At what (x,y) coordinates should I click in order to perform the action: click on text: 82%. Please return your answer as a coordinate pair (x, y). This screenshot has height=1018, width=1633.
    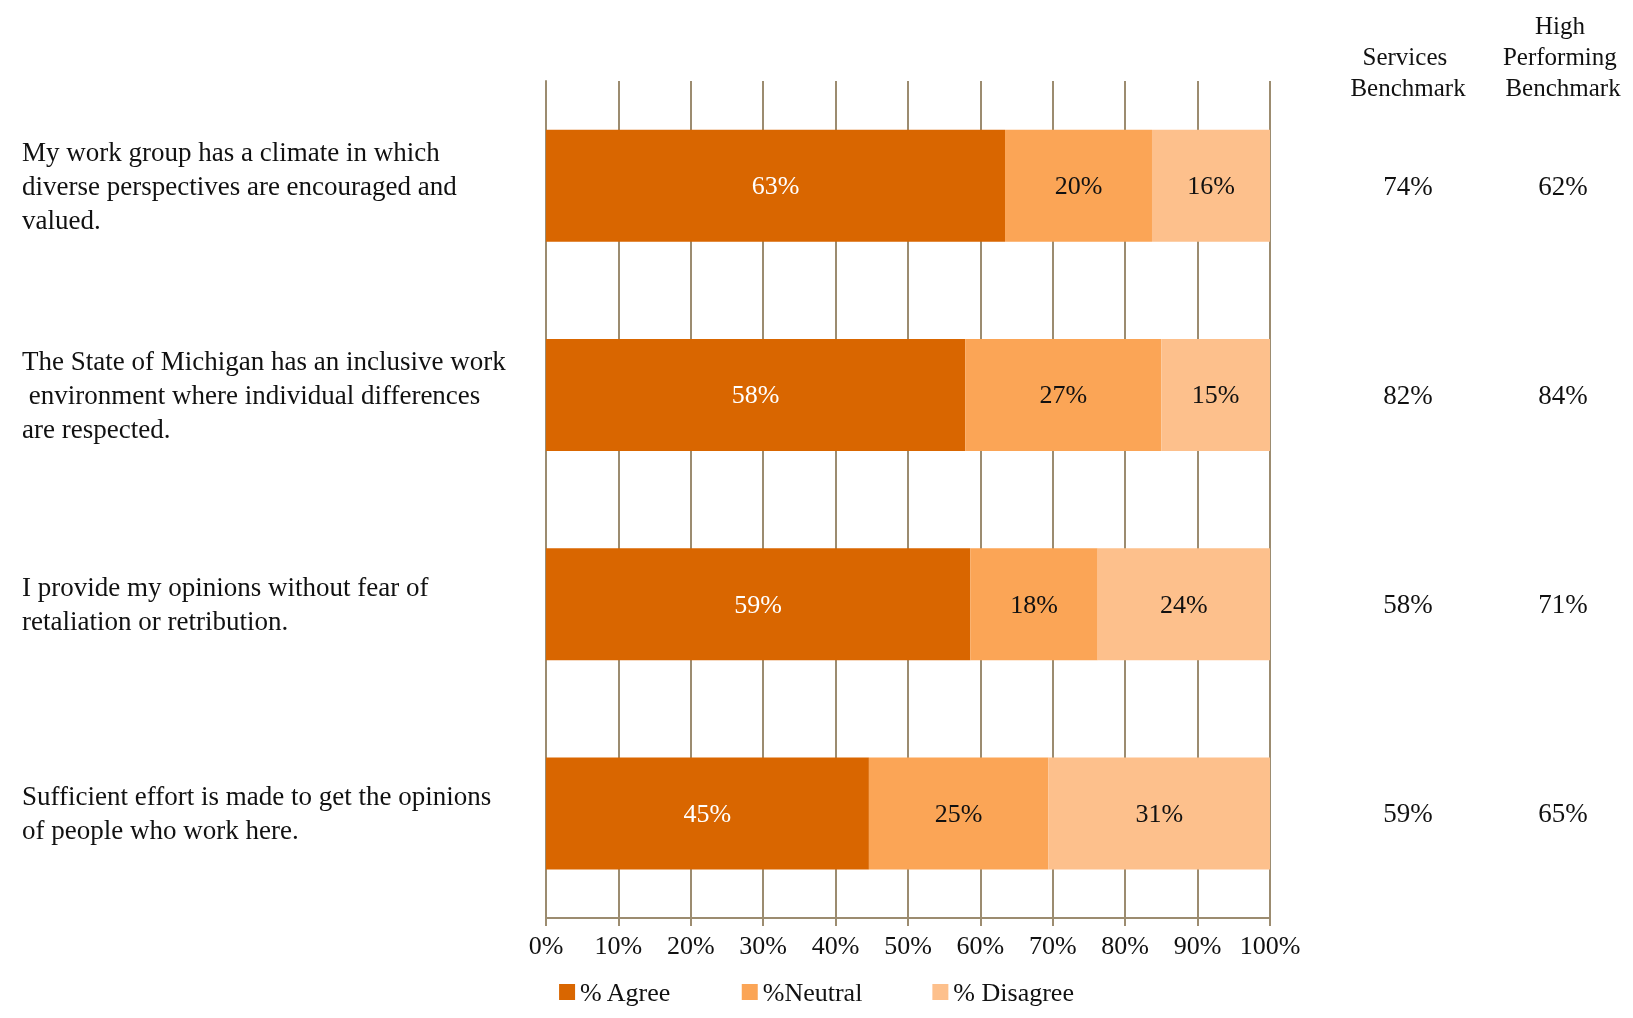
    Looking at the image, I should click on (1408, 394).